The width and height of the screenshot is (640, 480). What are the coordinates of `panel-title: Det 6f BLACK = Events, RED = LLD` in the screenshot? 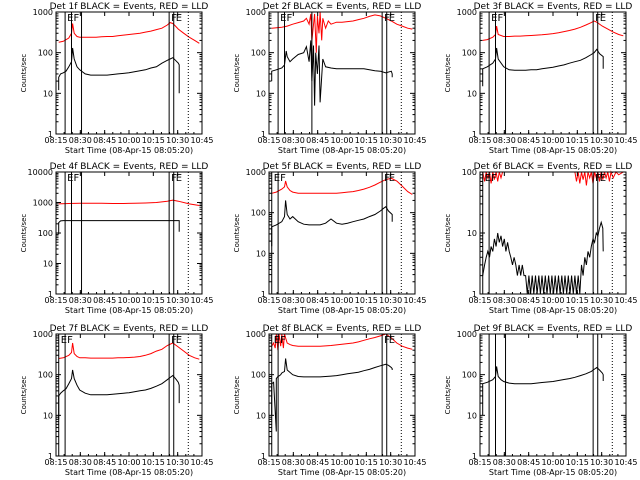 It's located at (553, 167).